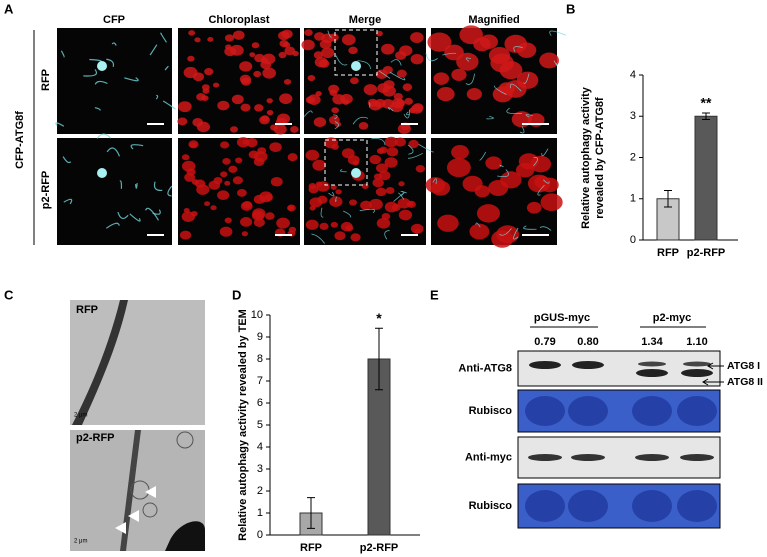 The width and height of the screenshot is (767, 557). Describe the element at coordinates (236, 294) in the screenshot. I see `panel-label: D` at that location.